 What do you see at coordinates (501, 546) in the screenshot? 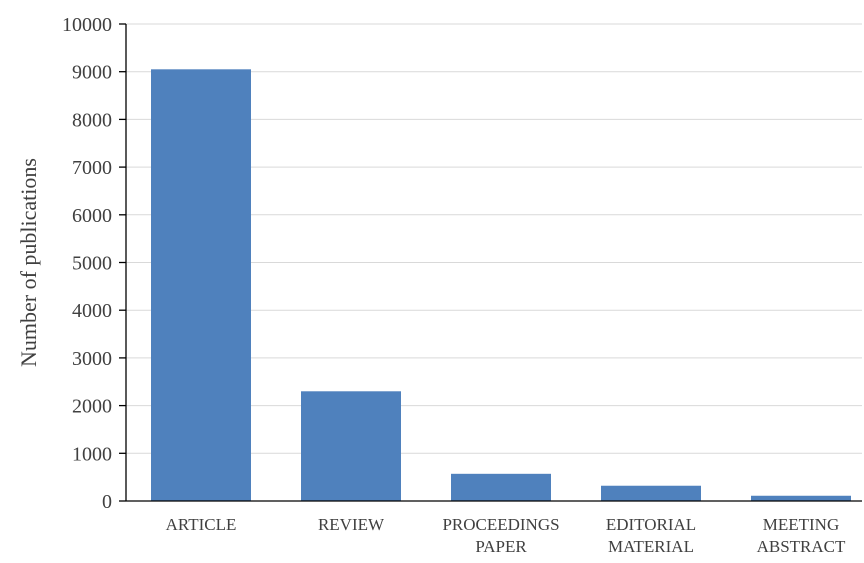
I see `x-tick-label: PAPER` at bounding box center [501, 546].